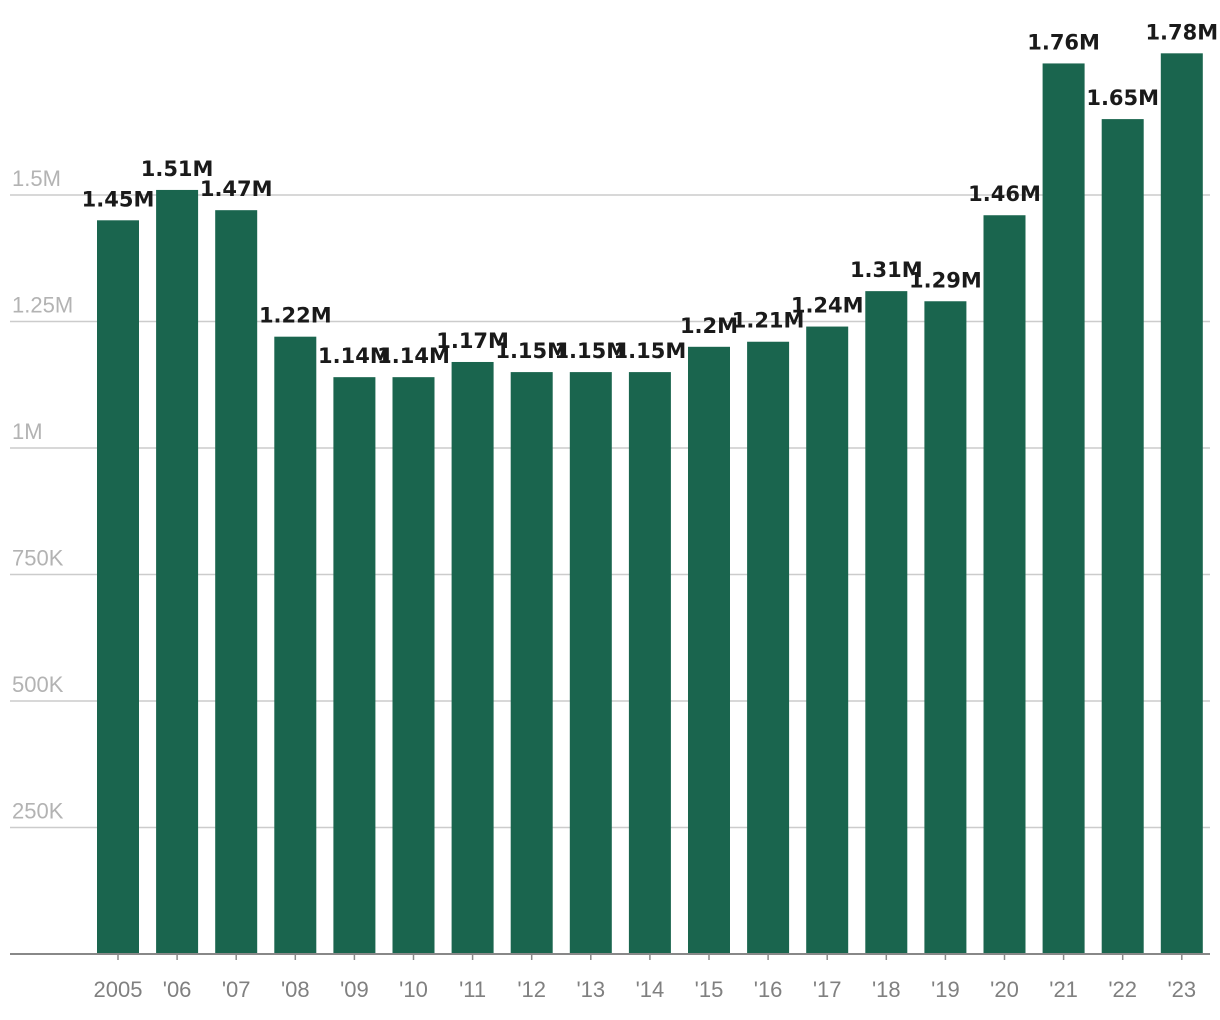 Image resolution: width=1220 pixels, height=1020 pixels. What do you see at coordinates (945, 989) in the screenshot?
I see `x-tick-label: '19` at bounding box center [945, 989].